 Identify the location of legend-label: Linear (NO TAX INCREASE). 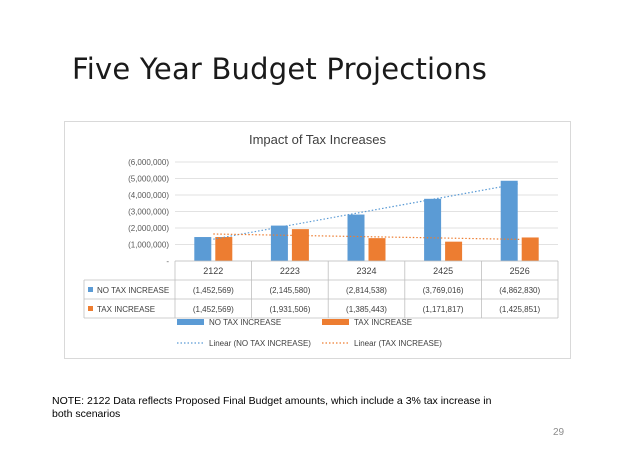
(260, 343).